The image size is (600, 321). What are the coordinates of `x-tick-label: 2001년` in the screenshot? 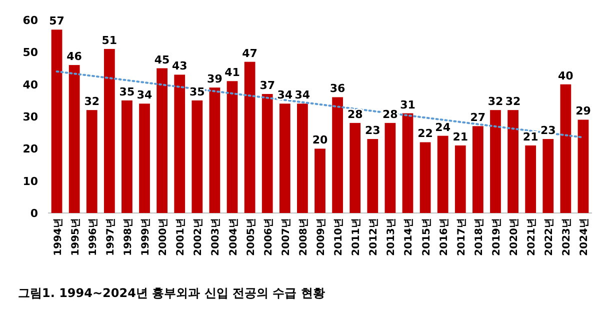 It's located at (181, 237).